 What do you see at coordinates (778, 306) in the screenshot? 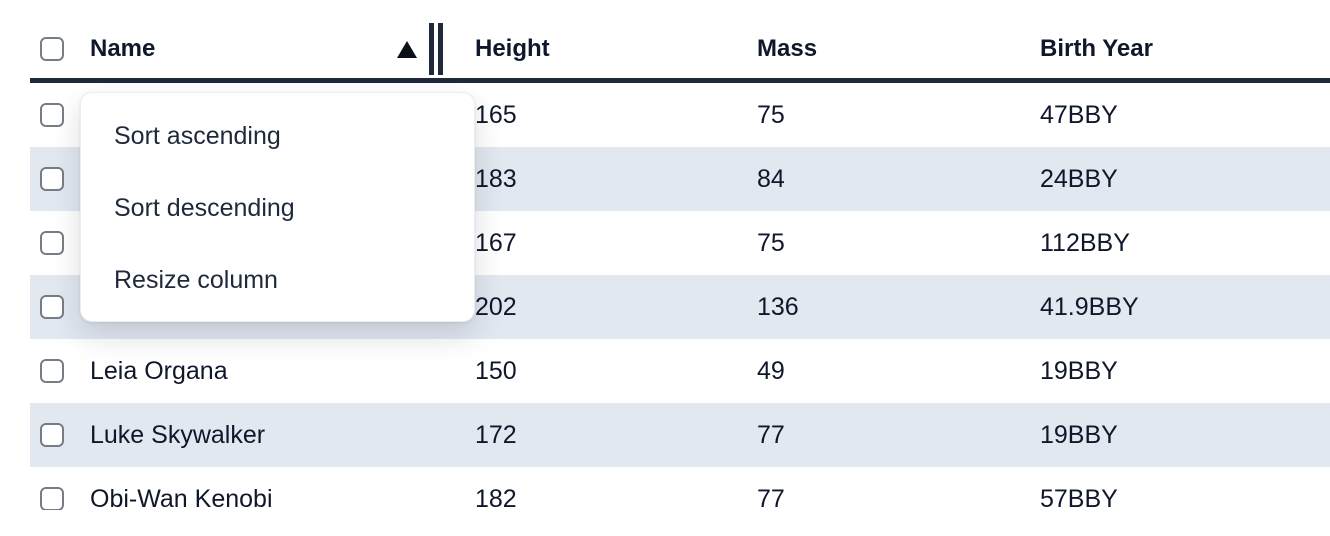
I see `cell-mass: 136` at bounding box center [778, 306].